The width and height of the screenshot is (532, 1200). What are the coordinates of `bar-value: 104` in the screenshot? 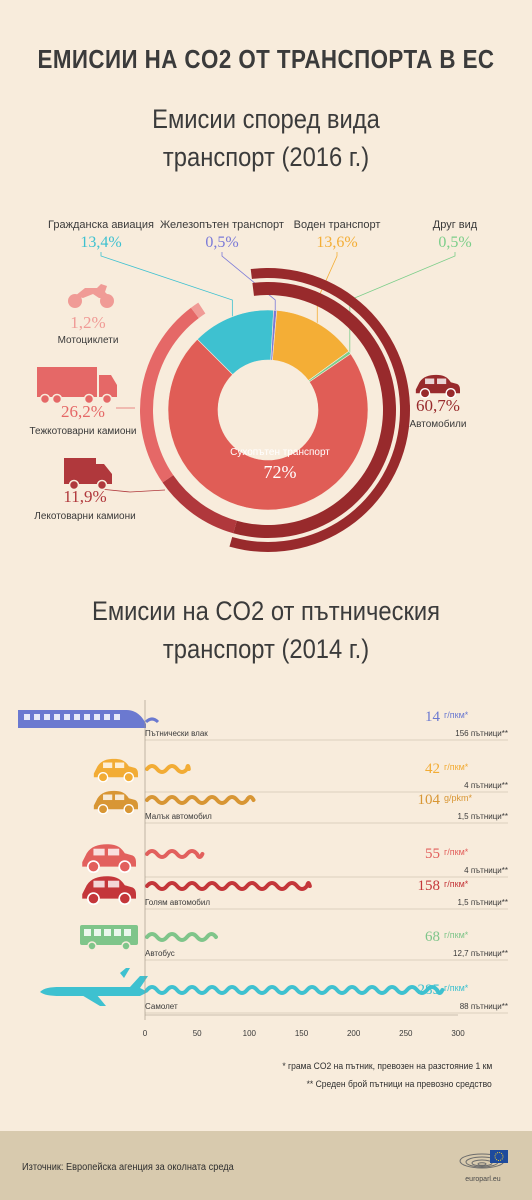 It's located at (429, 800).